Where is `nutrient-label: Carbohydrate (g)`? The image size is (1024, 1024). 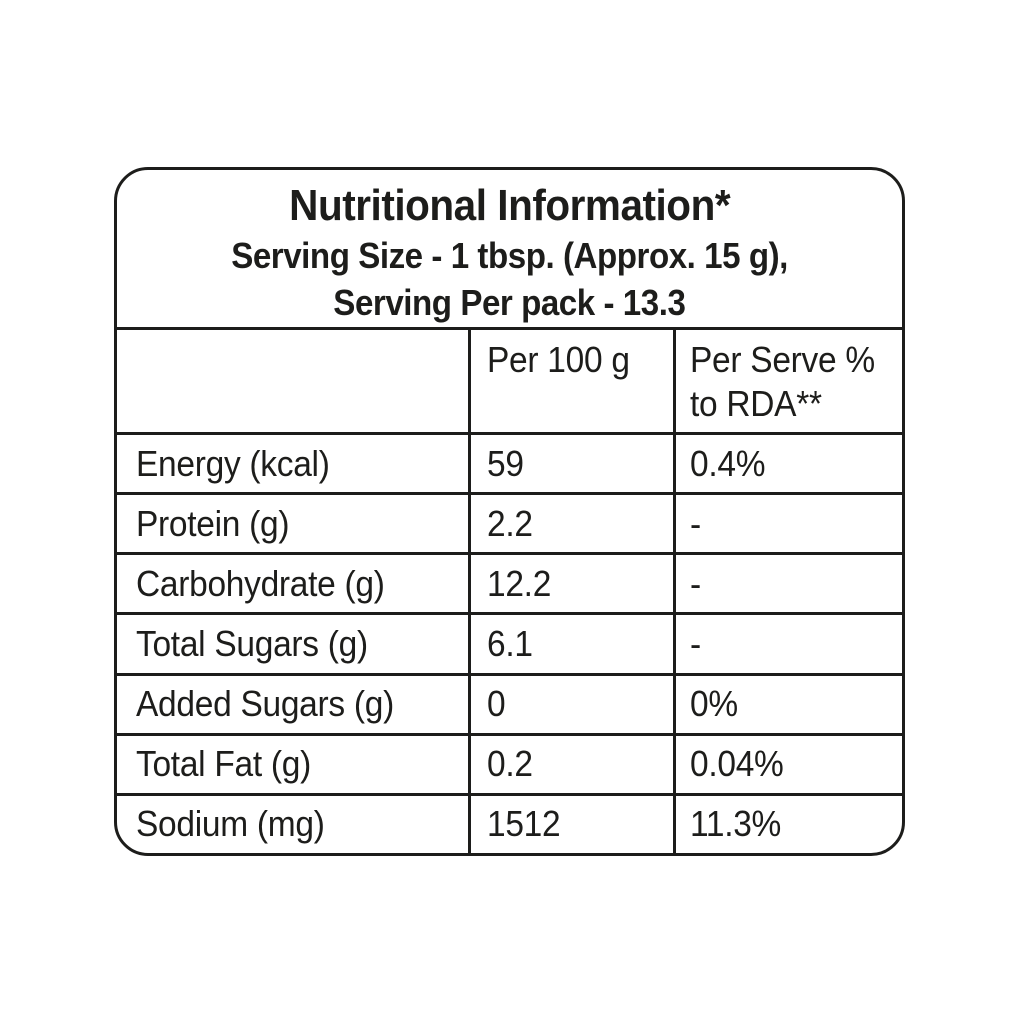 nutrient-label: Carbohydrate (g) is located at coordinates (260, 583).